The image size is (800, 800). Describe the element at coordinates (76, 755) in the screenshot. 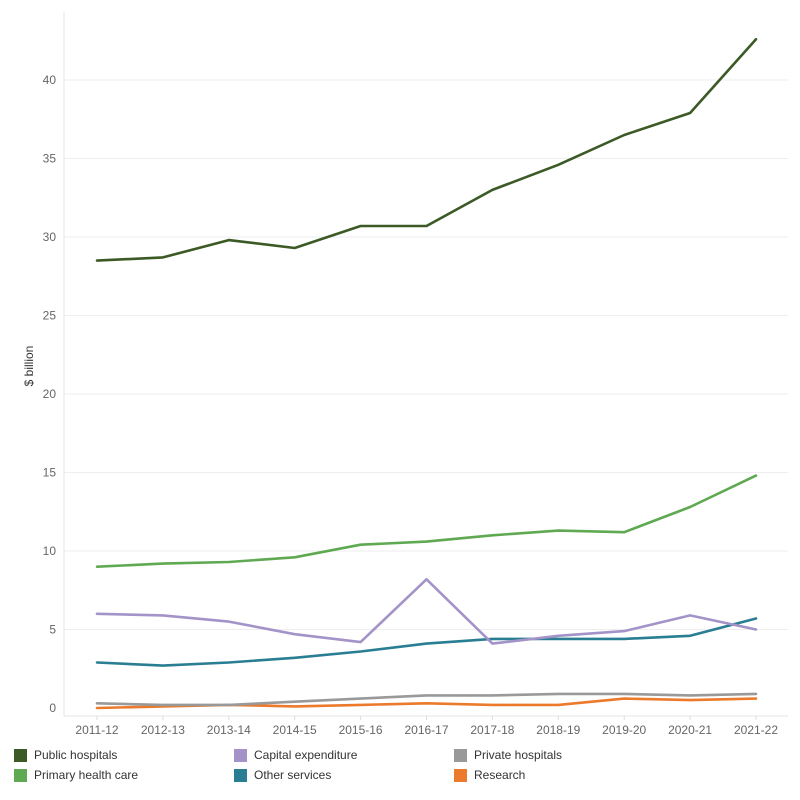

I see `legend-label-public-hospitals: Public hospitals` at that location.